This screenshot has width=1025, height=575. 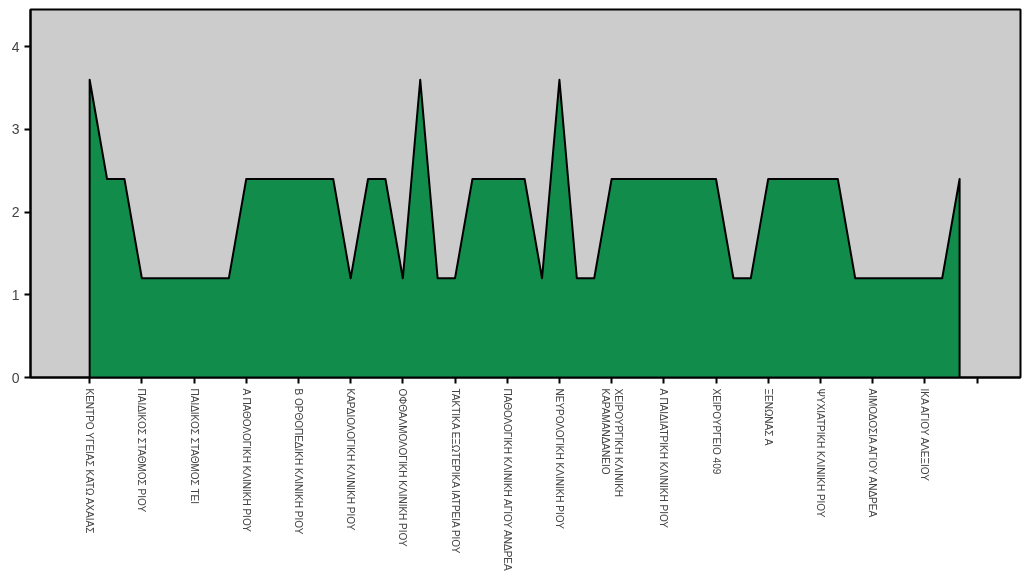 What do you see at coordinates (768, 417) in the screenshot?
I see `x-tick-label: ΞΕΝΩΝΑΣ Α` at bounding box center [768, 417].